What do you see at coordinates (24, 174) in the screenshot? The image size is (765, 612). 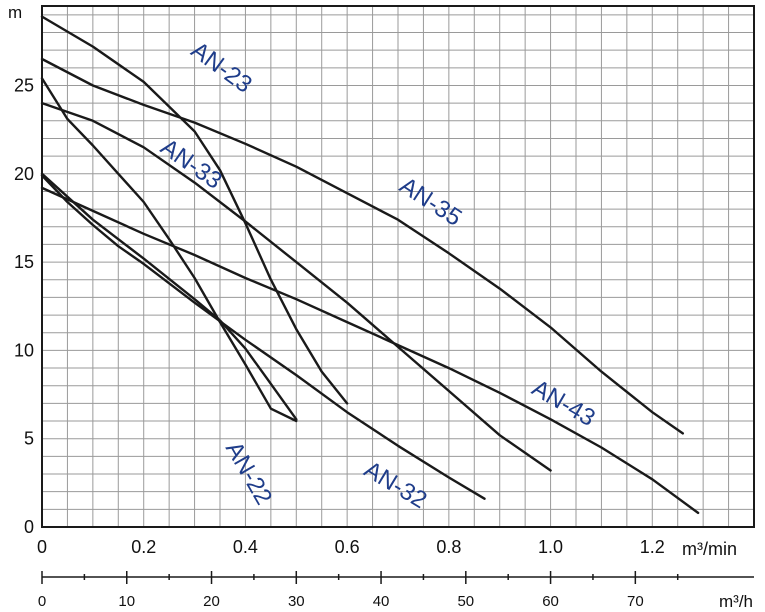 I see `y-tick-label: 20` at bounding box center [24, 174].